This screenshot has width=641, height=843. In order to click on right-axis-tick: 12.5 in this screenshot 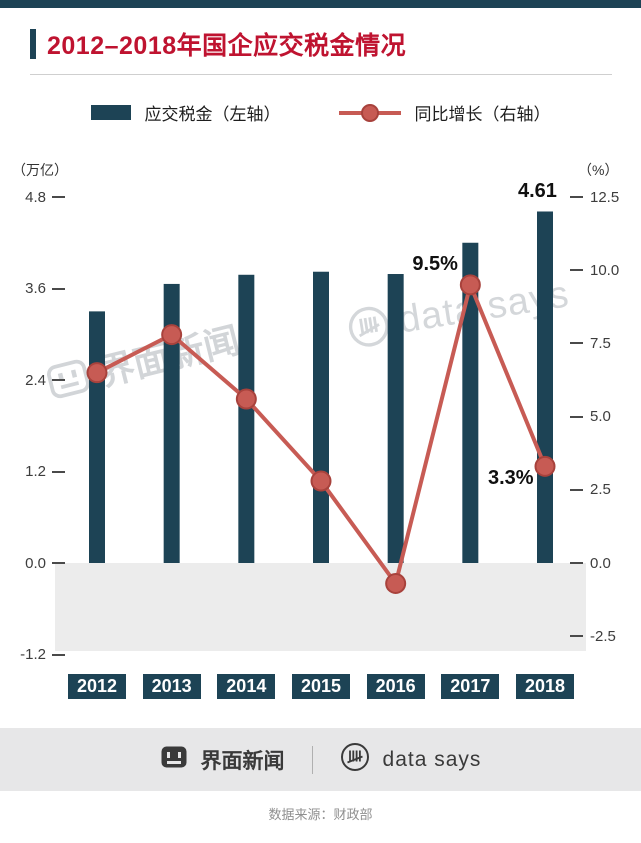, I will do `click(594, 197)`.